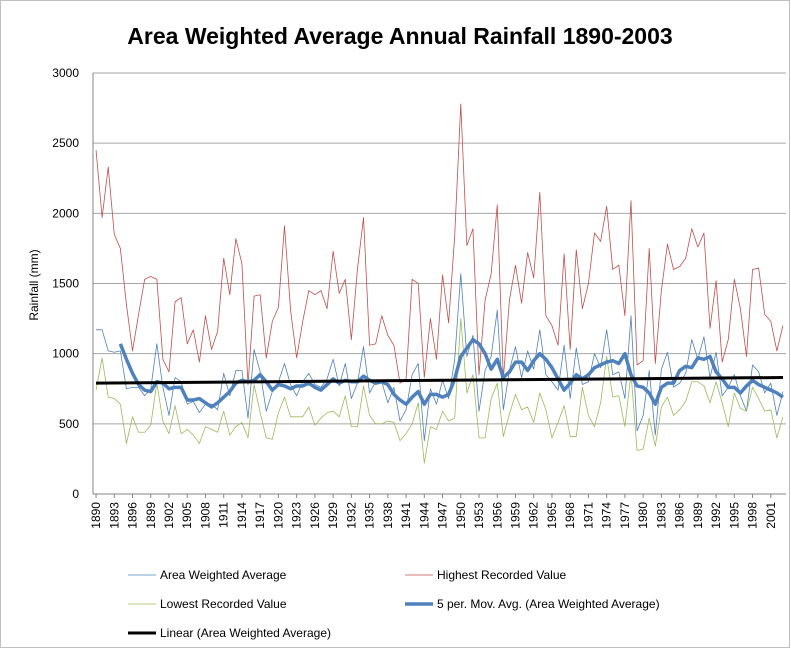 The image size is (791, 654). I want to click on x-tick-label: 1905, so click(187, 515).